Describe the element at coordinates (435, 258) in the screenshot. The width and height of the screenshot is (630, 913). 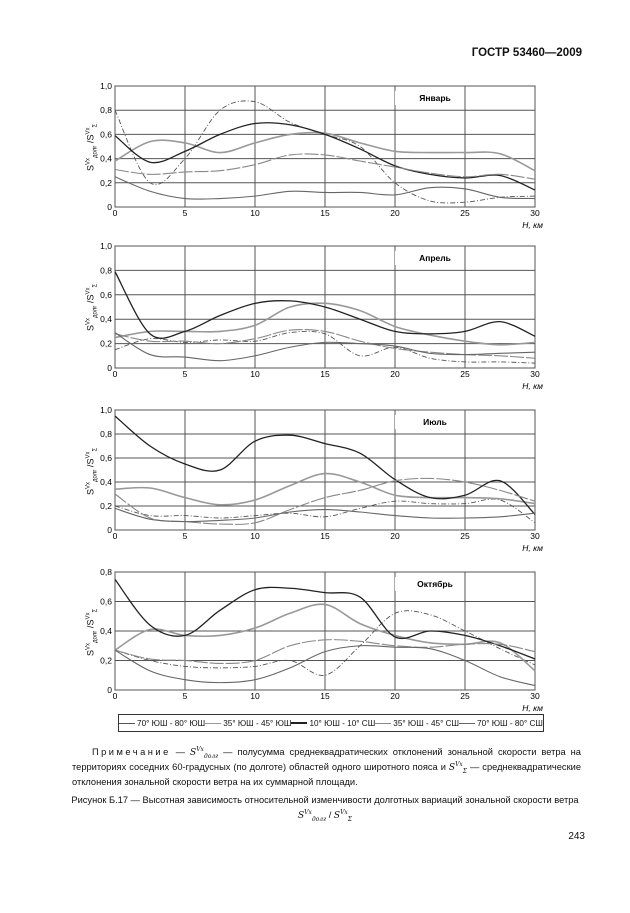
I see `chart-title: Апрель` at that location.